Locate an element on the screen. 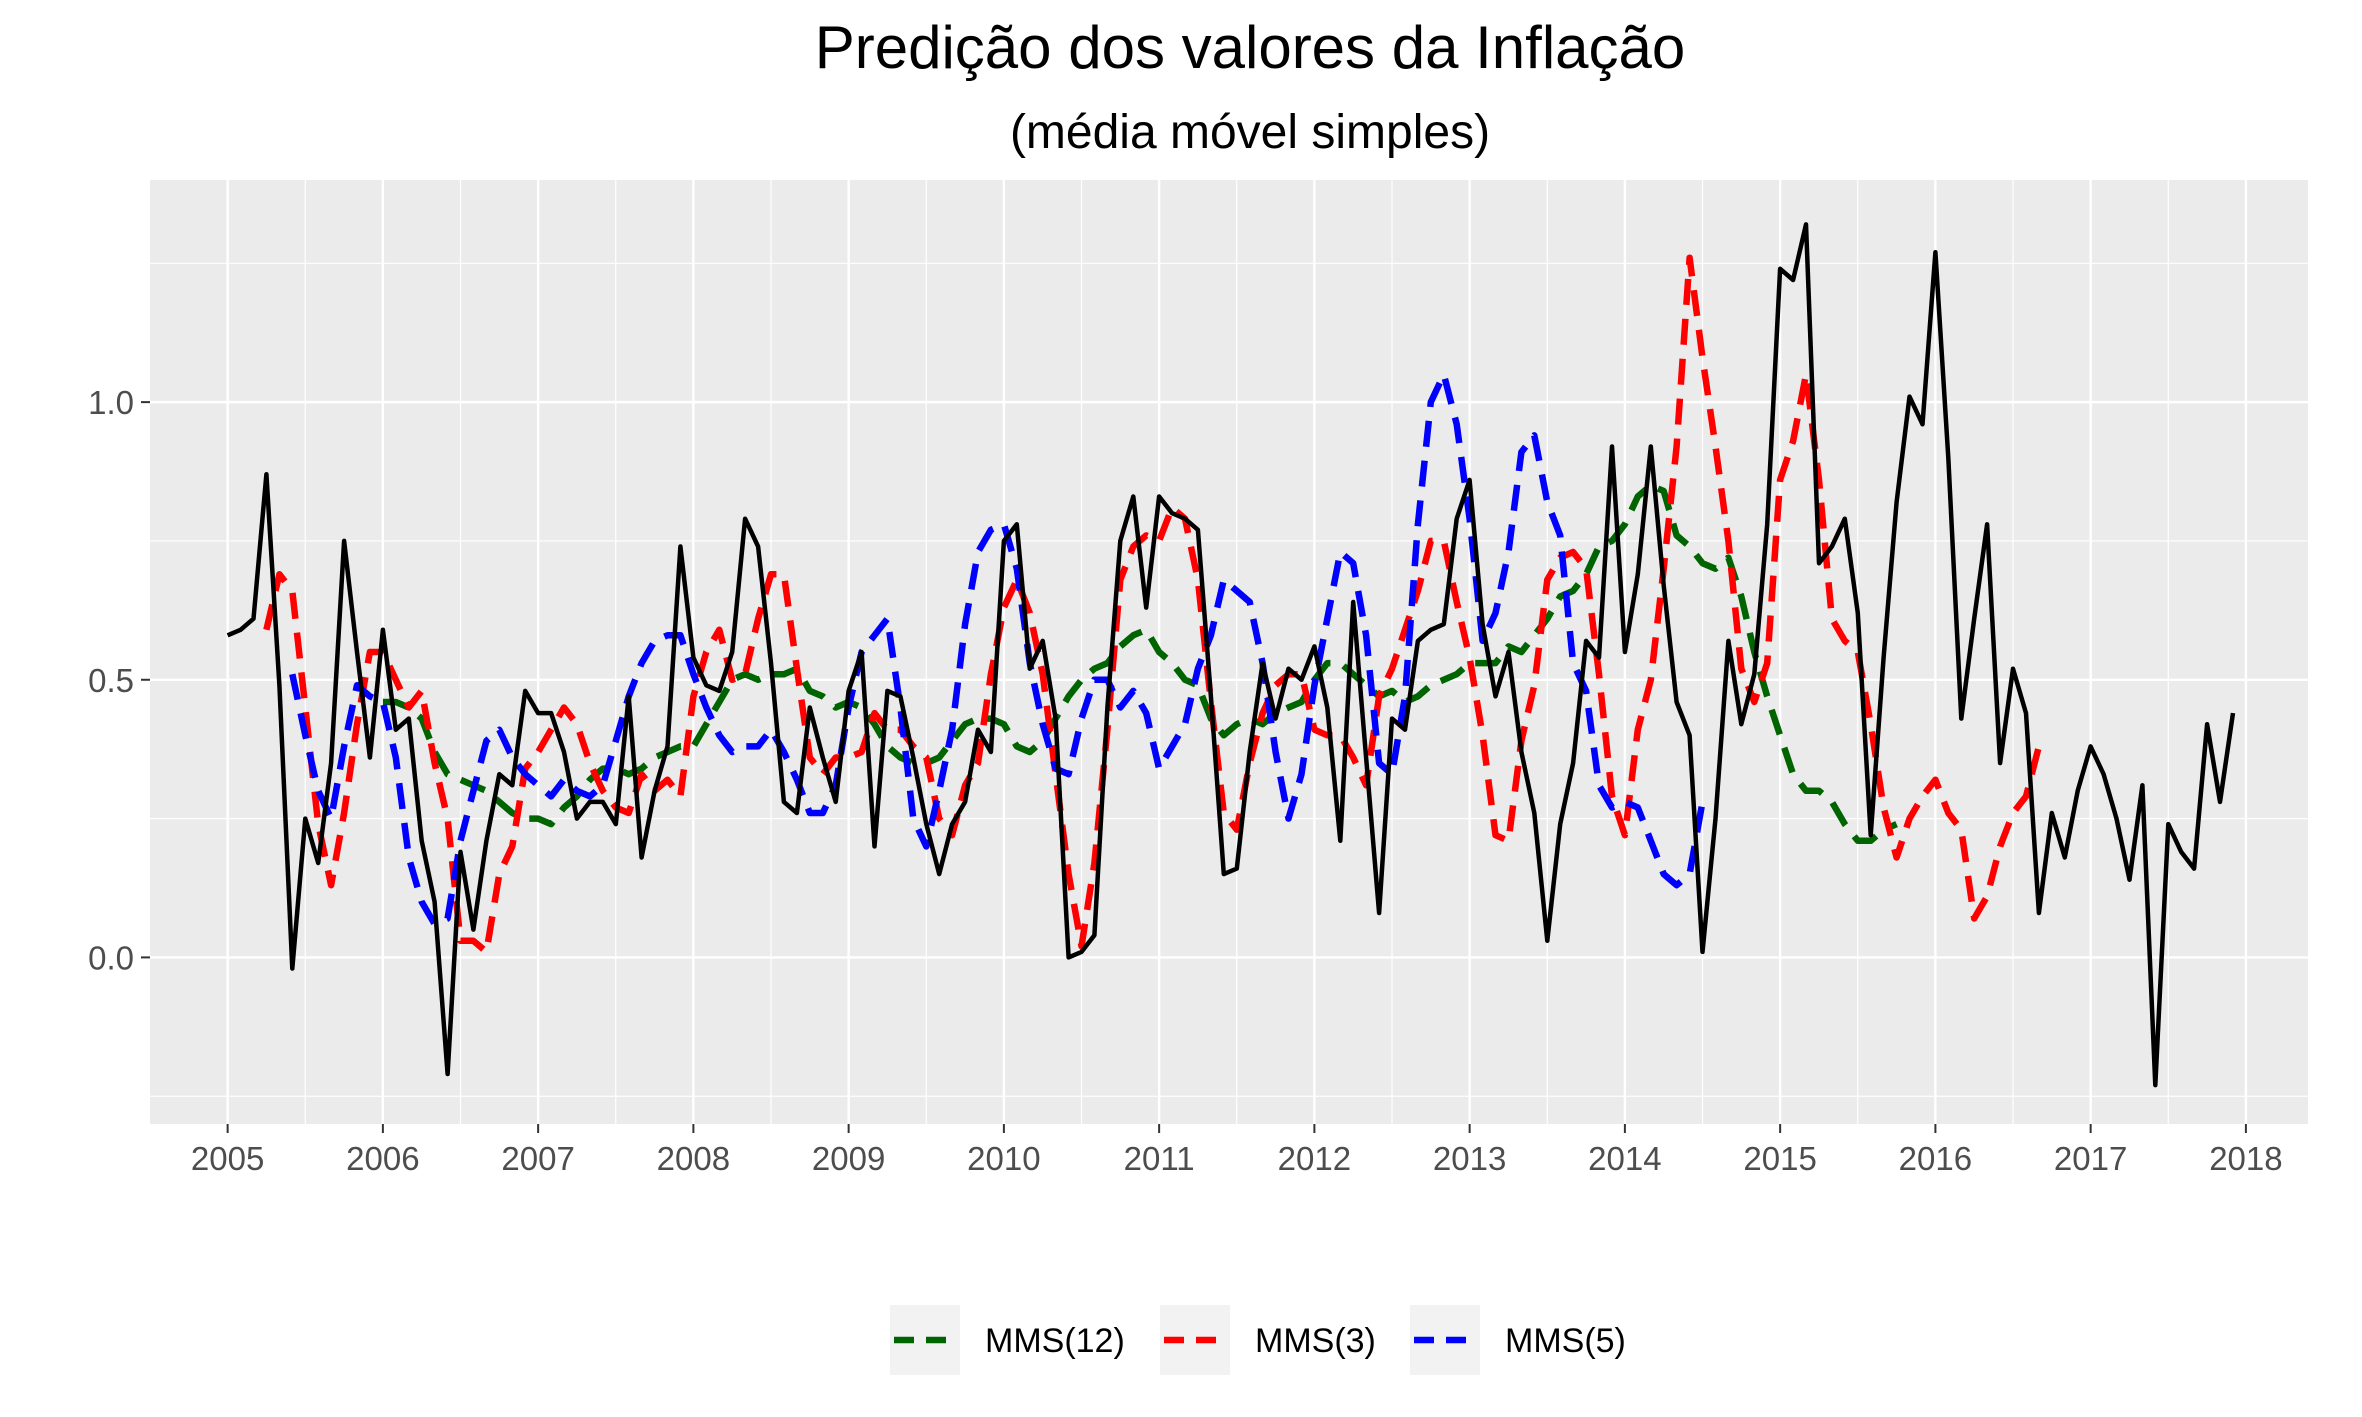  x-tick-label: 2015 is located at coordinates (1779, 1158).